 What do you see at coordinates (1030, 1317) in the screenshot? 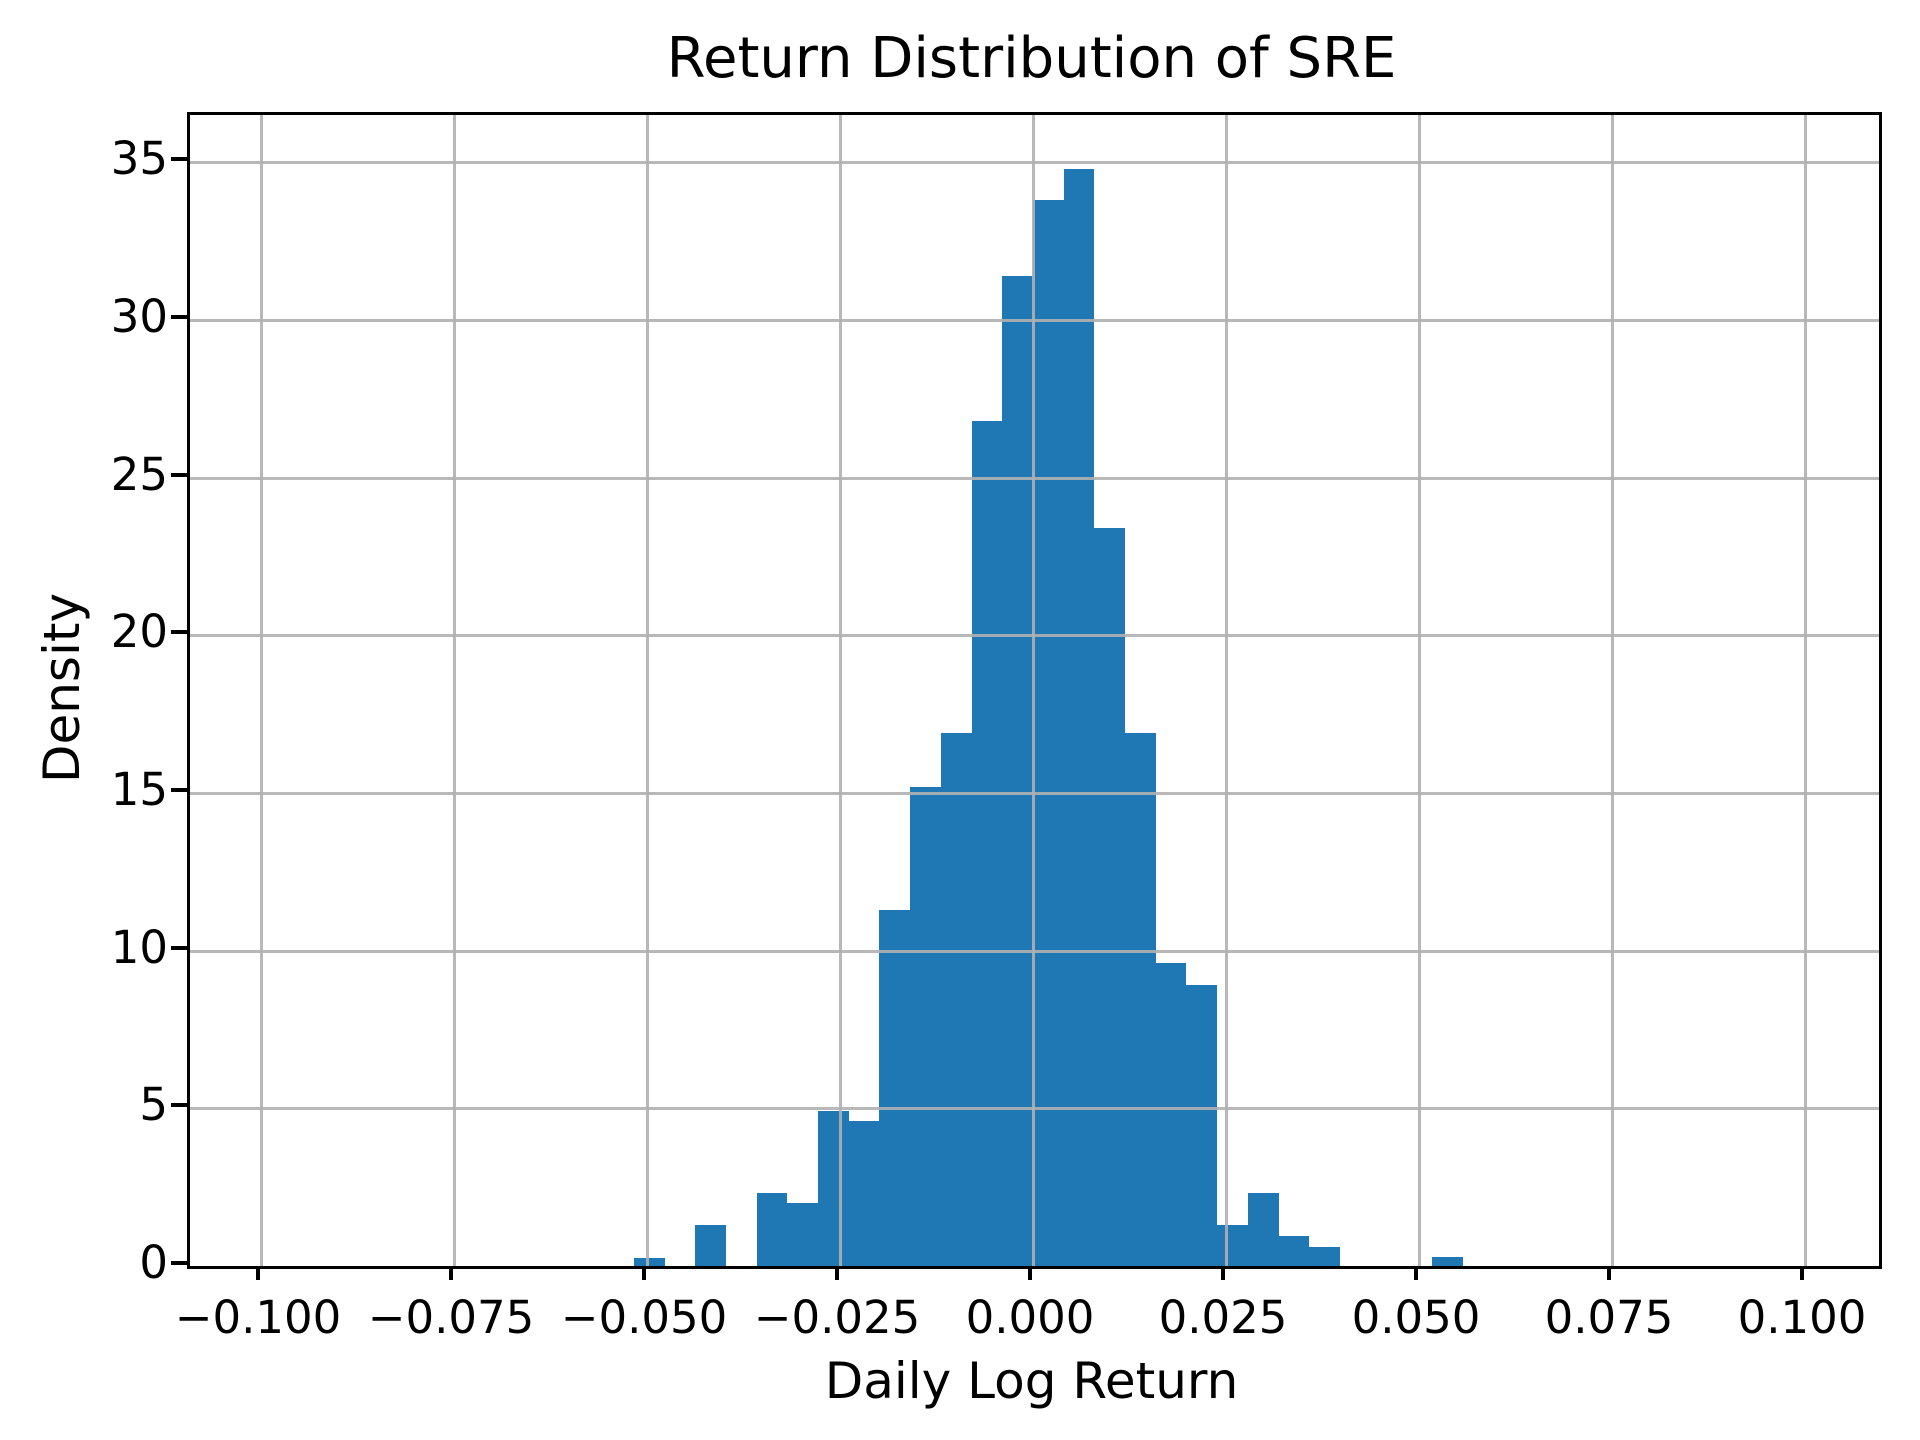
I see `x-tick-label: 0.000` at bounding box center [1030, 1317].